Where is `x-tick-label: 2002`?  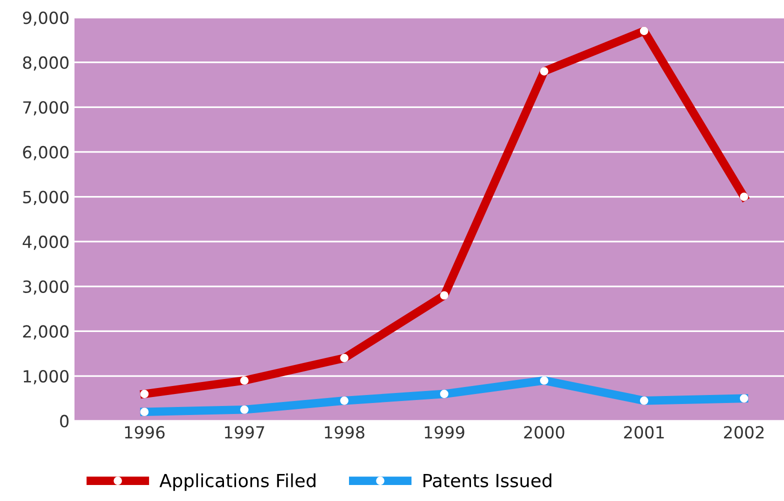 x-tick-label: 2002 is located at coordinates (744, 432).